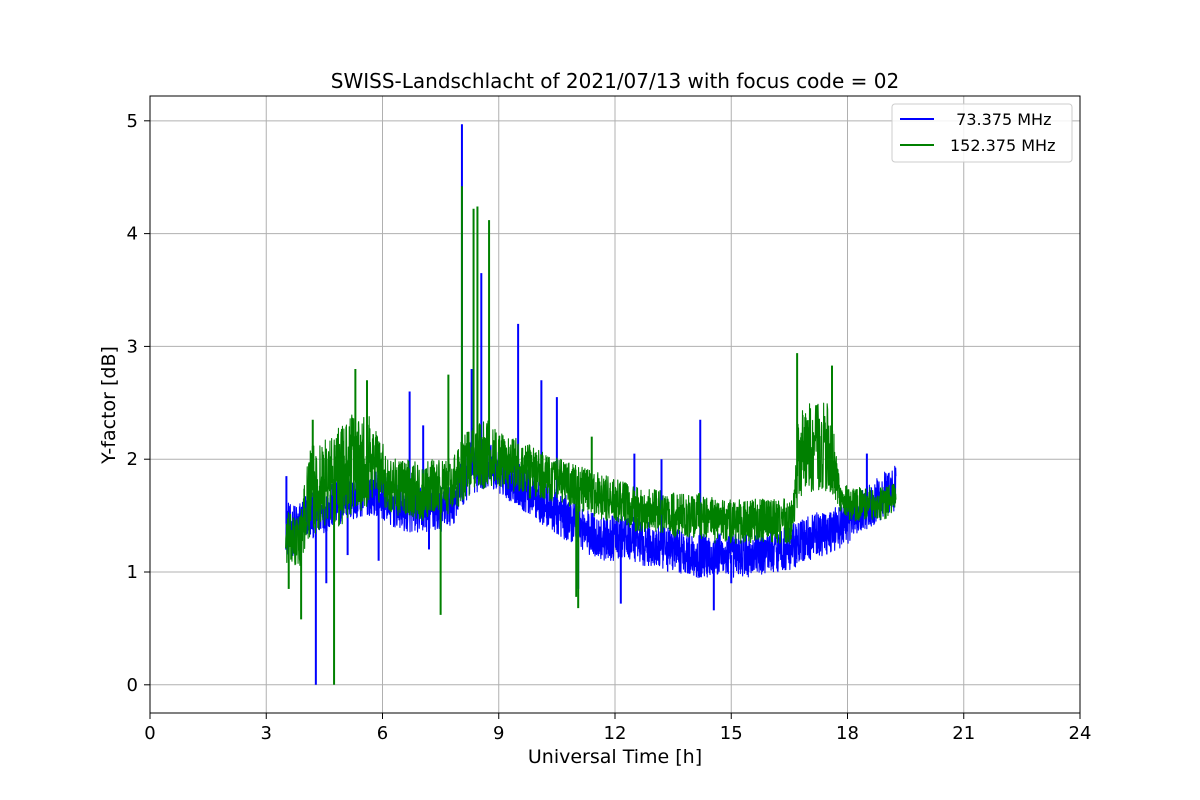 The height and width of the screenshot is (800, 1200). What do you see at coordinates (109, 405) in the screenshot?
I see `y-axis-label: Y-factor [dB]` at bounding box center [109, 405].